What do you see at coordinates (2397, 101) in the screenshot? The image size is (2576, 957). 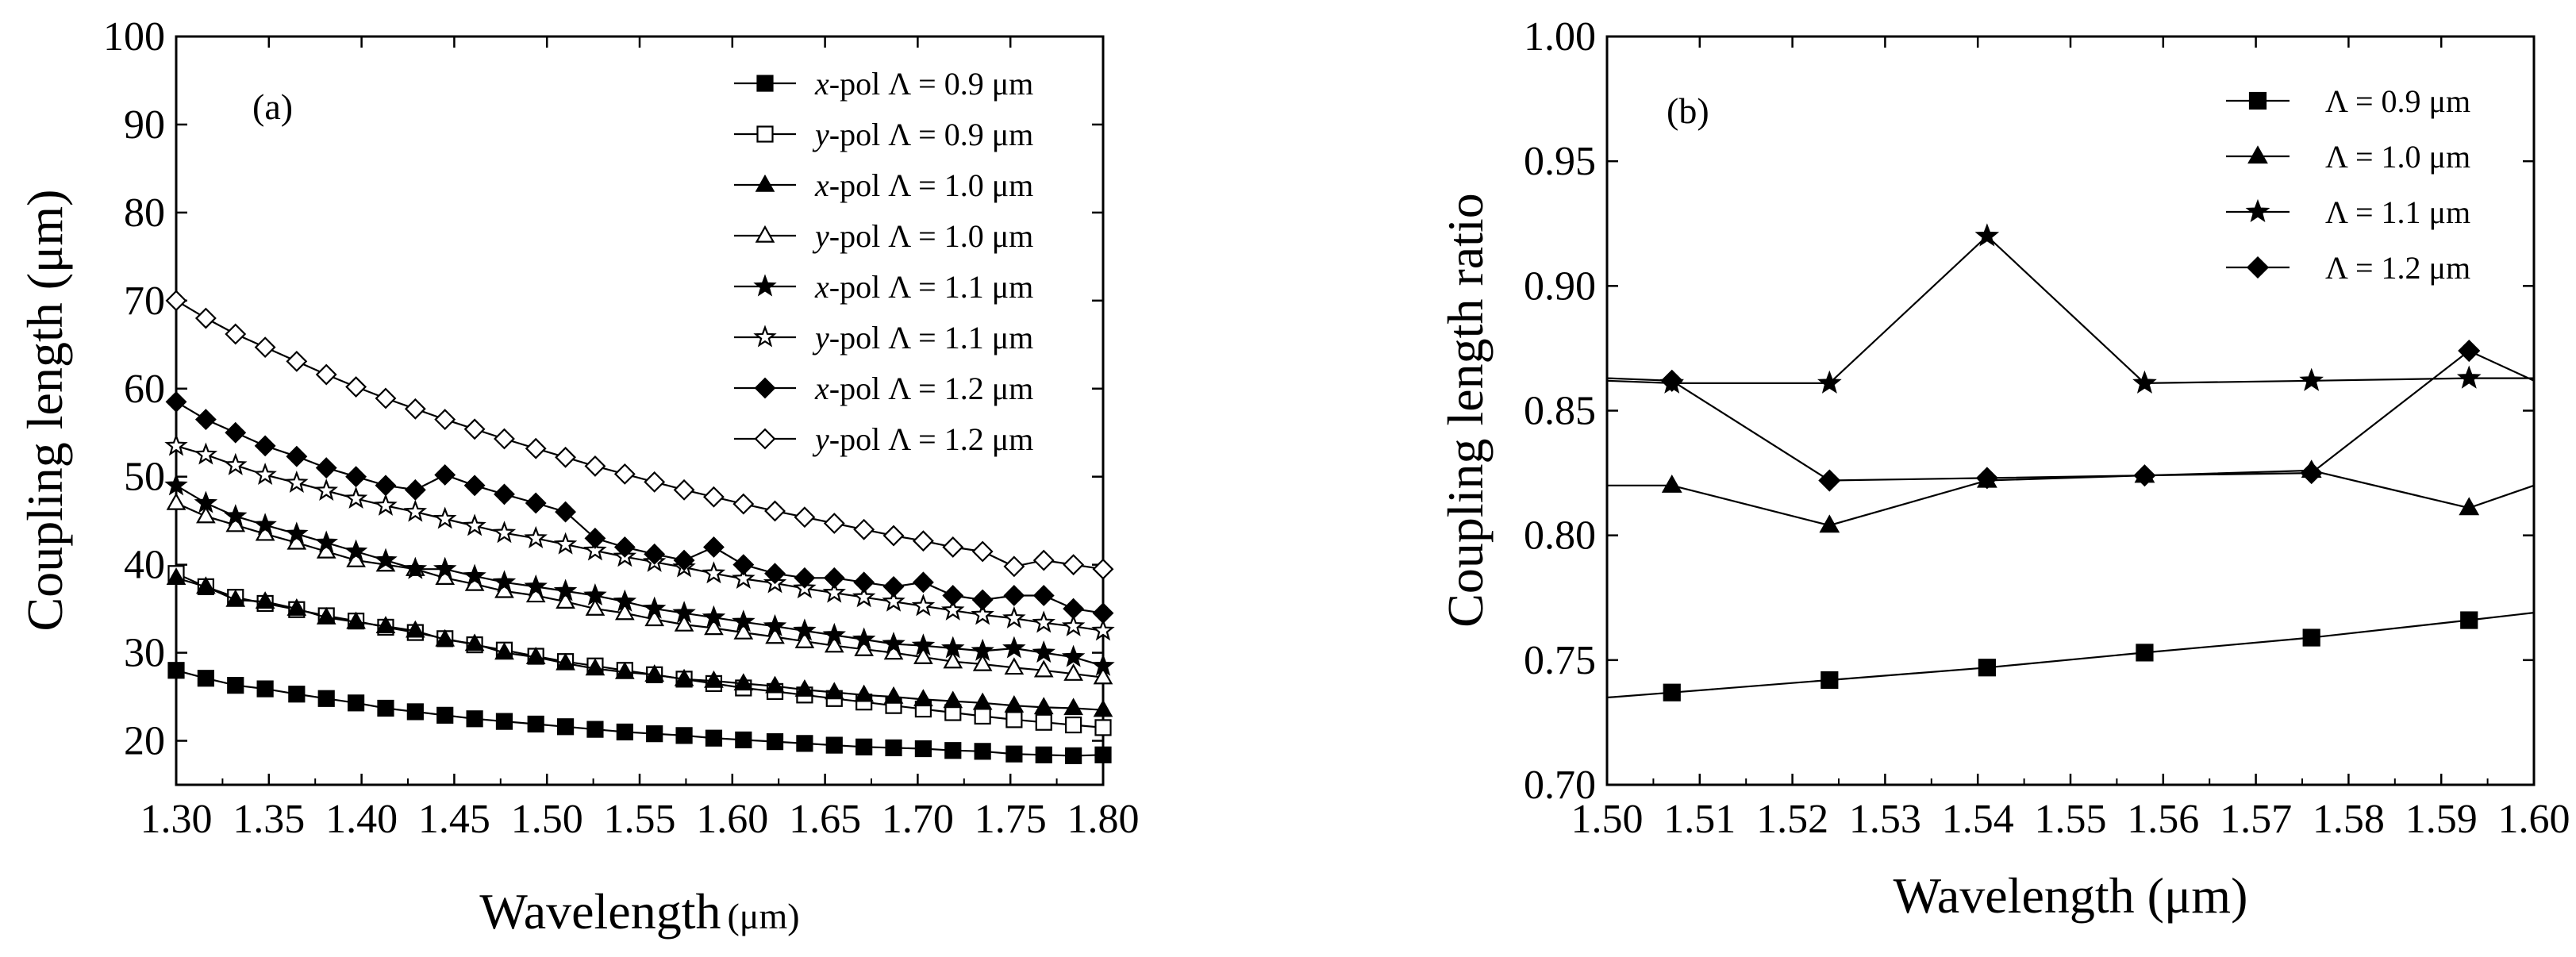 I see `legend-label: Λ = 0.9 μm` at bounding box center [2397, 101].